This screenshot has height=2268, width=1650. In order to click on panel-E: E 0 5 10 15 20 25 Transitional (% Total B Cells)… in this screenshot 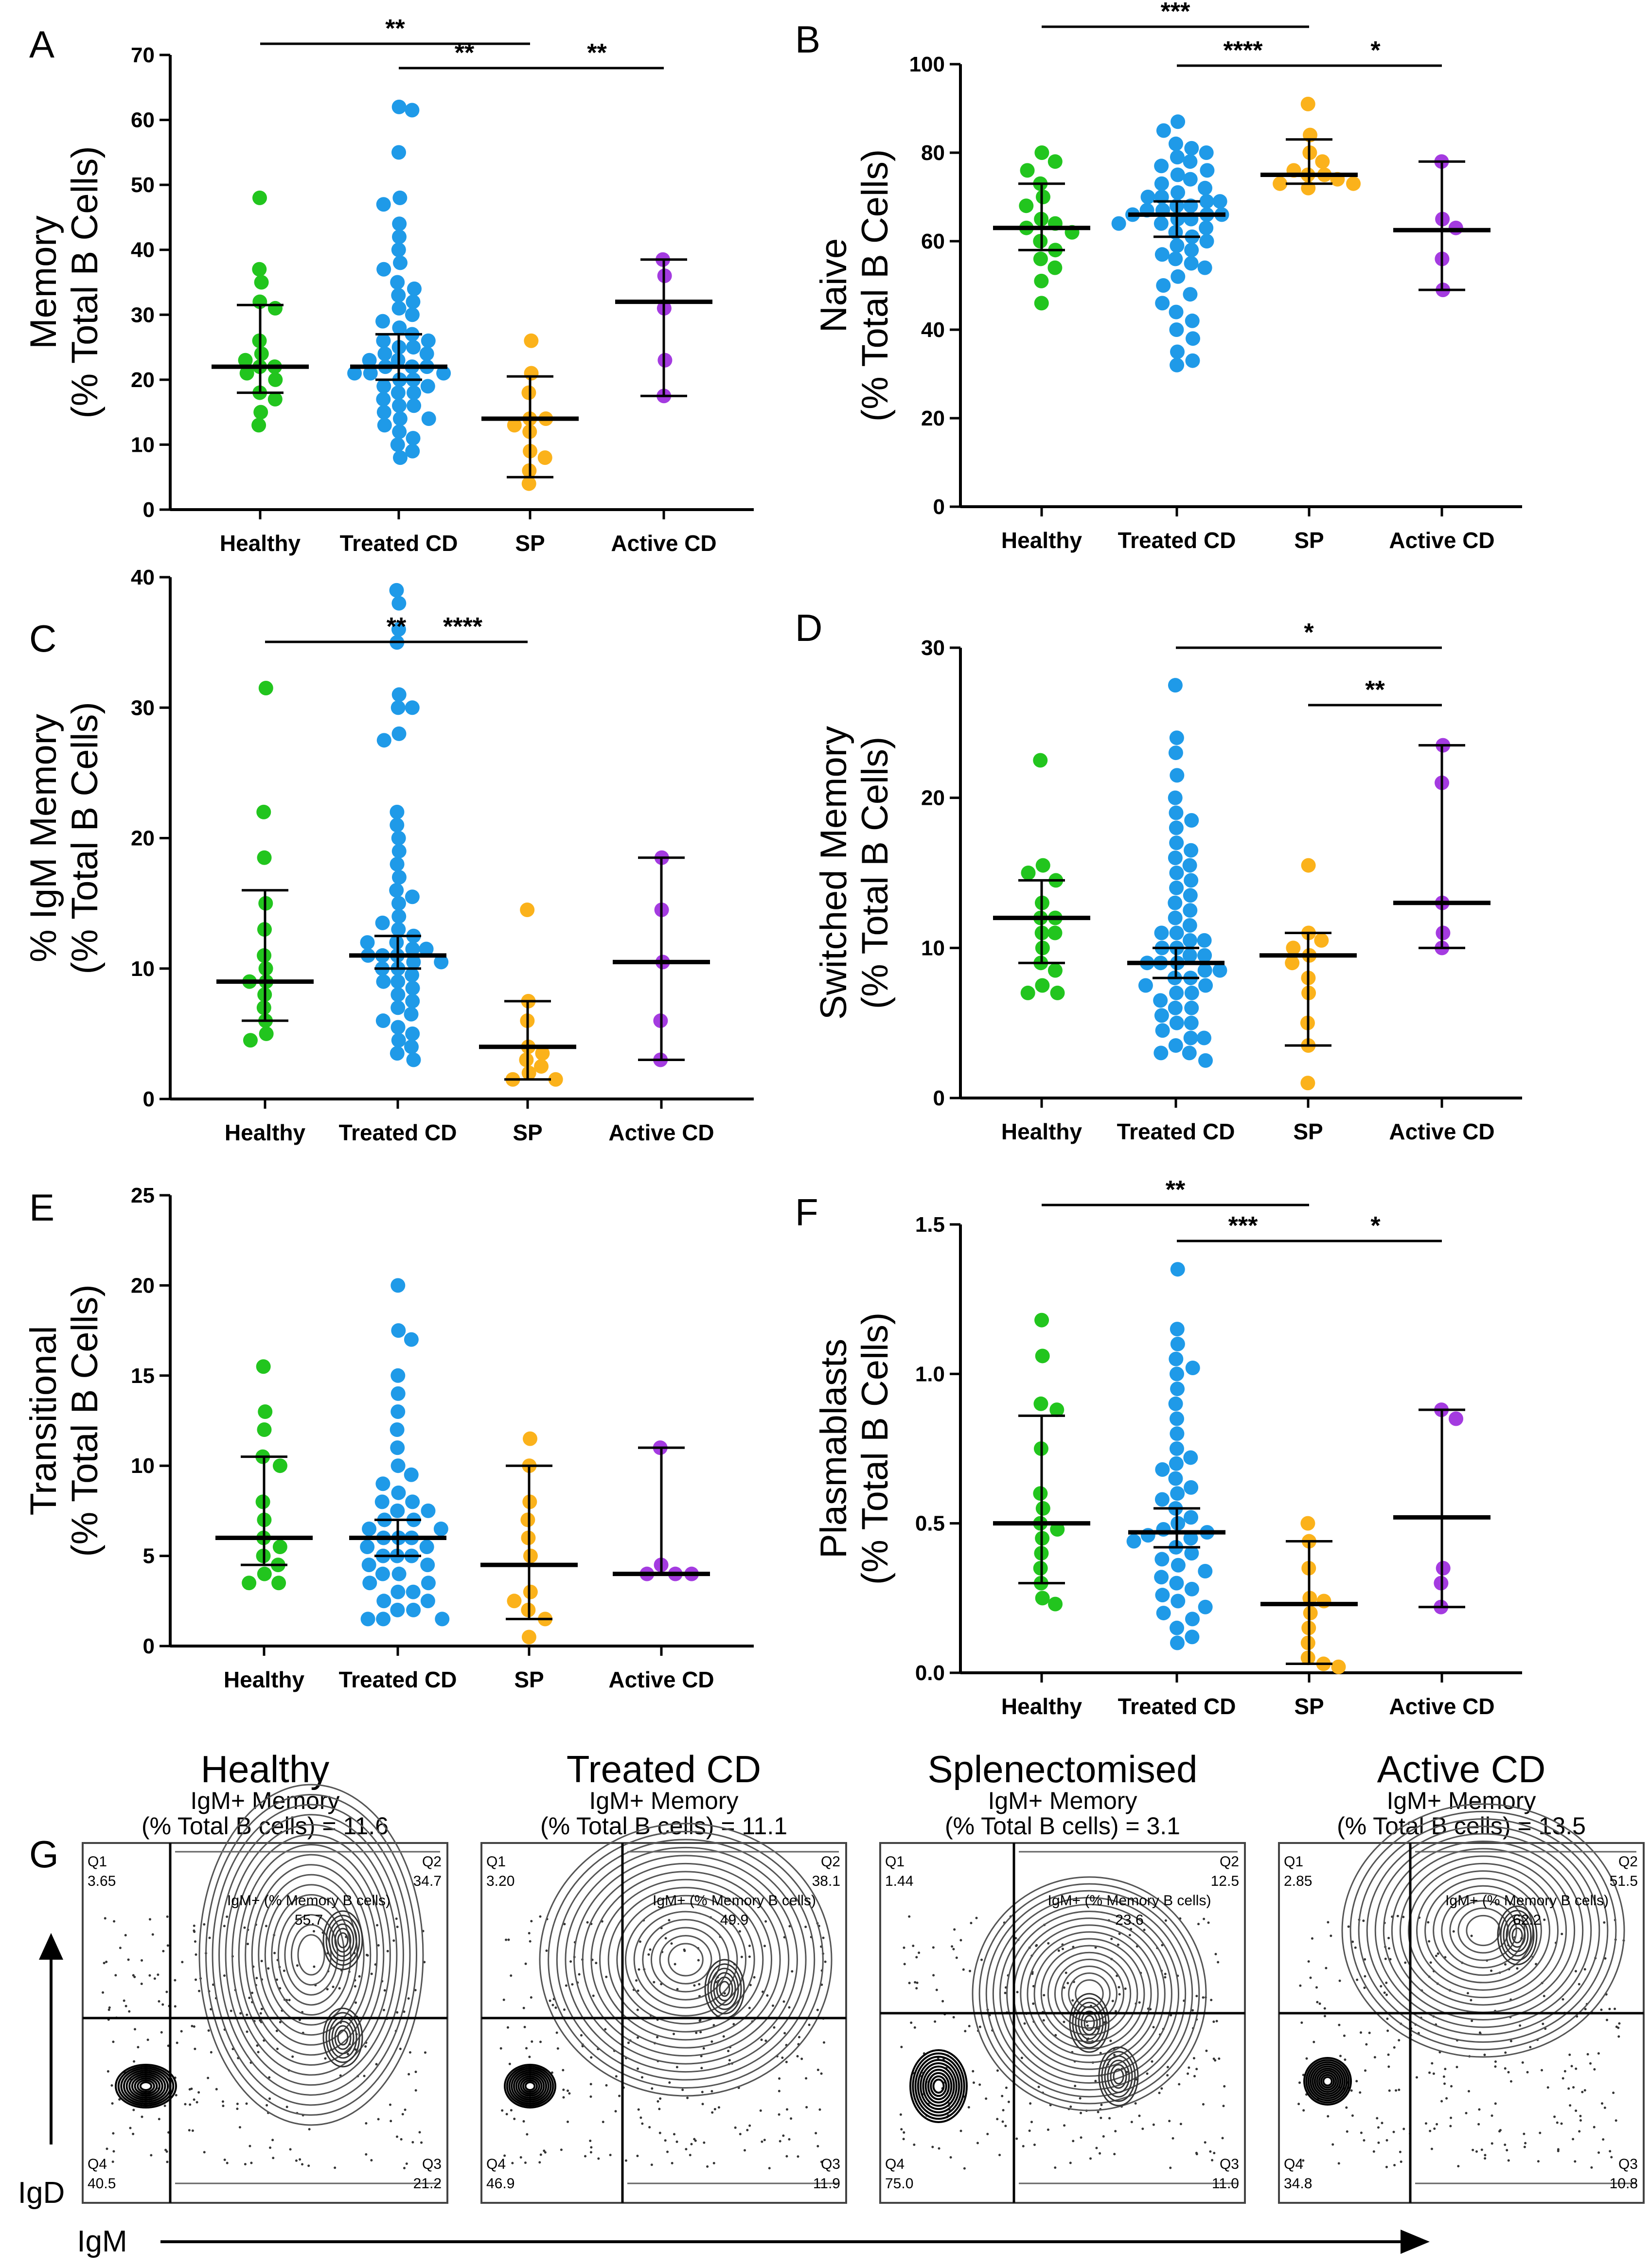, I will do `click(388, 1438)`.